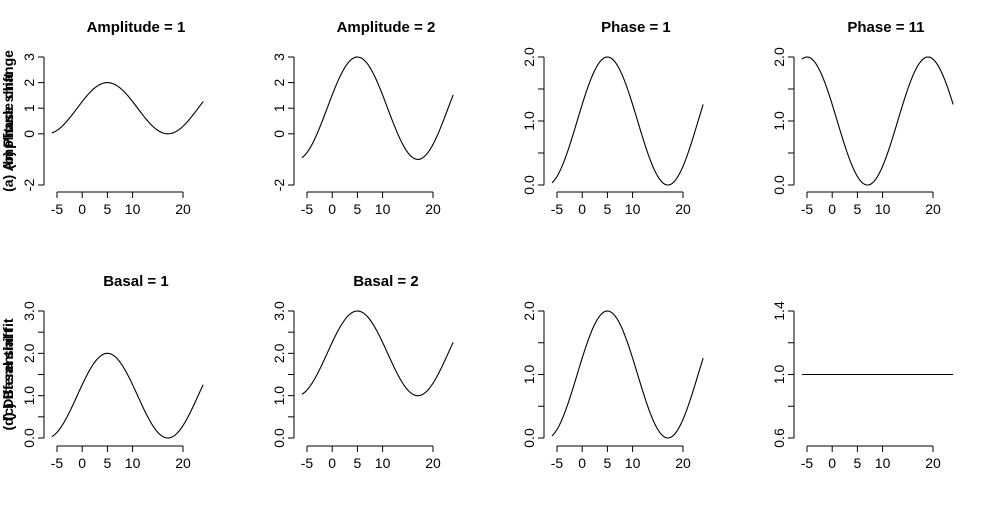  I want to click on y-tick-label: 1.4, so click(779, 311).